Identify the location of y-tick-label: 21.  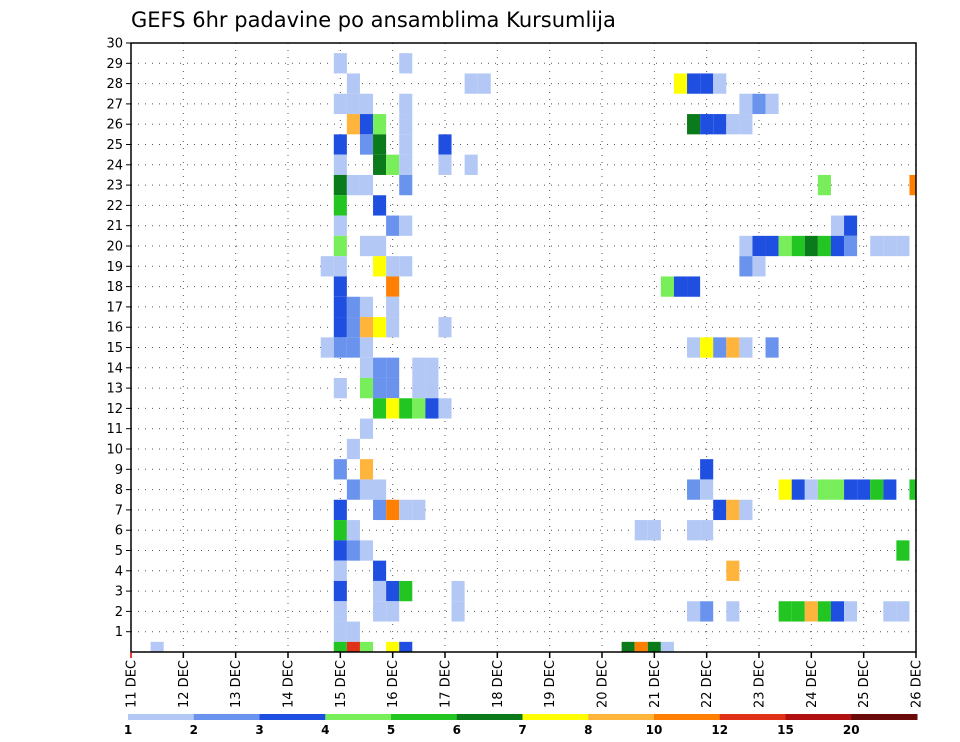
(114, 226).